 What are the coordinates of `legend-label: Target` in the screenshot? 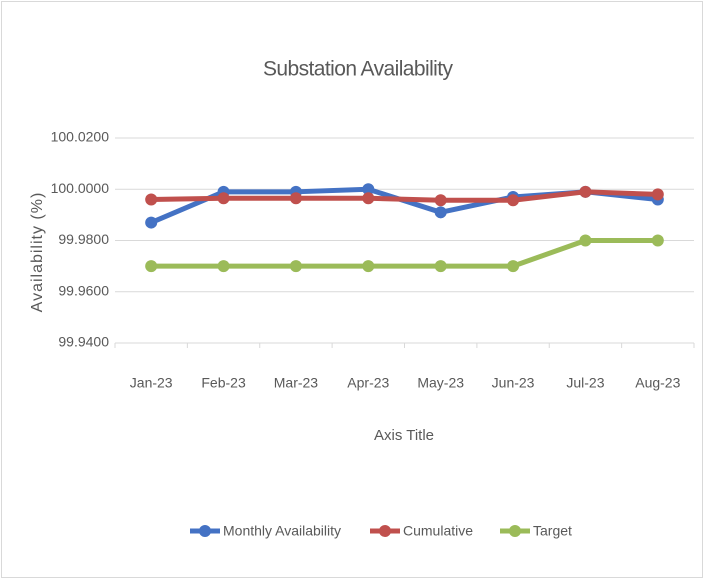 It's located at (552, 531).